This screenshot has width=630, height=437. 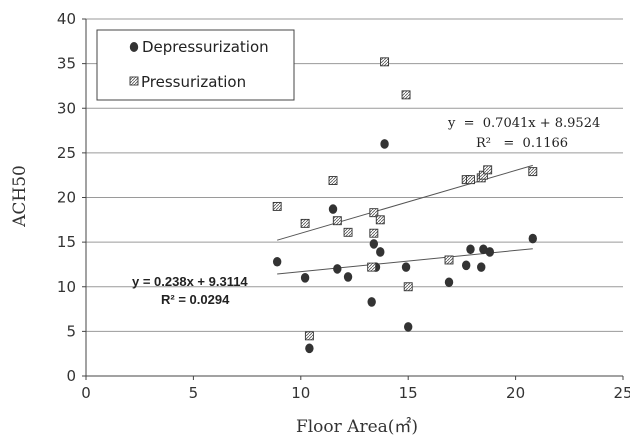 I want to click on legend-label-depressurization: Depressurization, so click(x=205, y=47).